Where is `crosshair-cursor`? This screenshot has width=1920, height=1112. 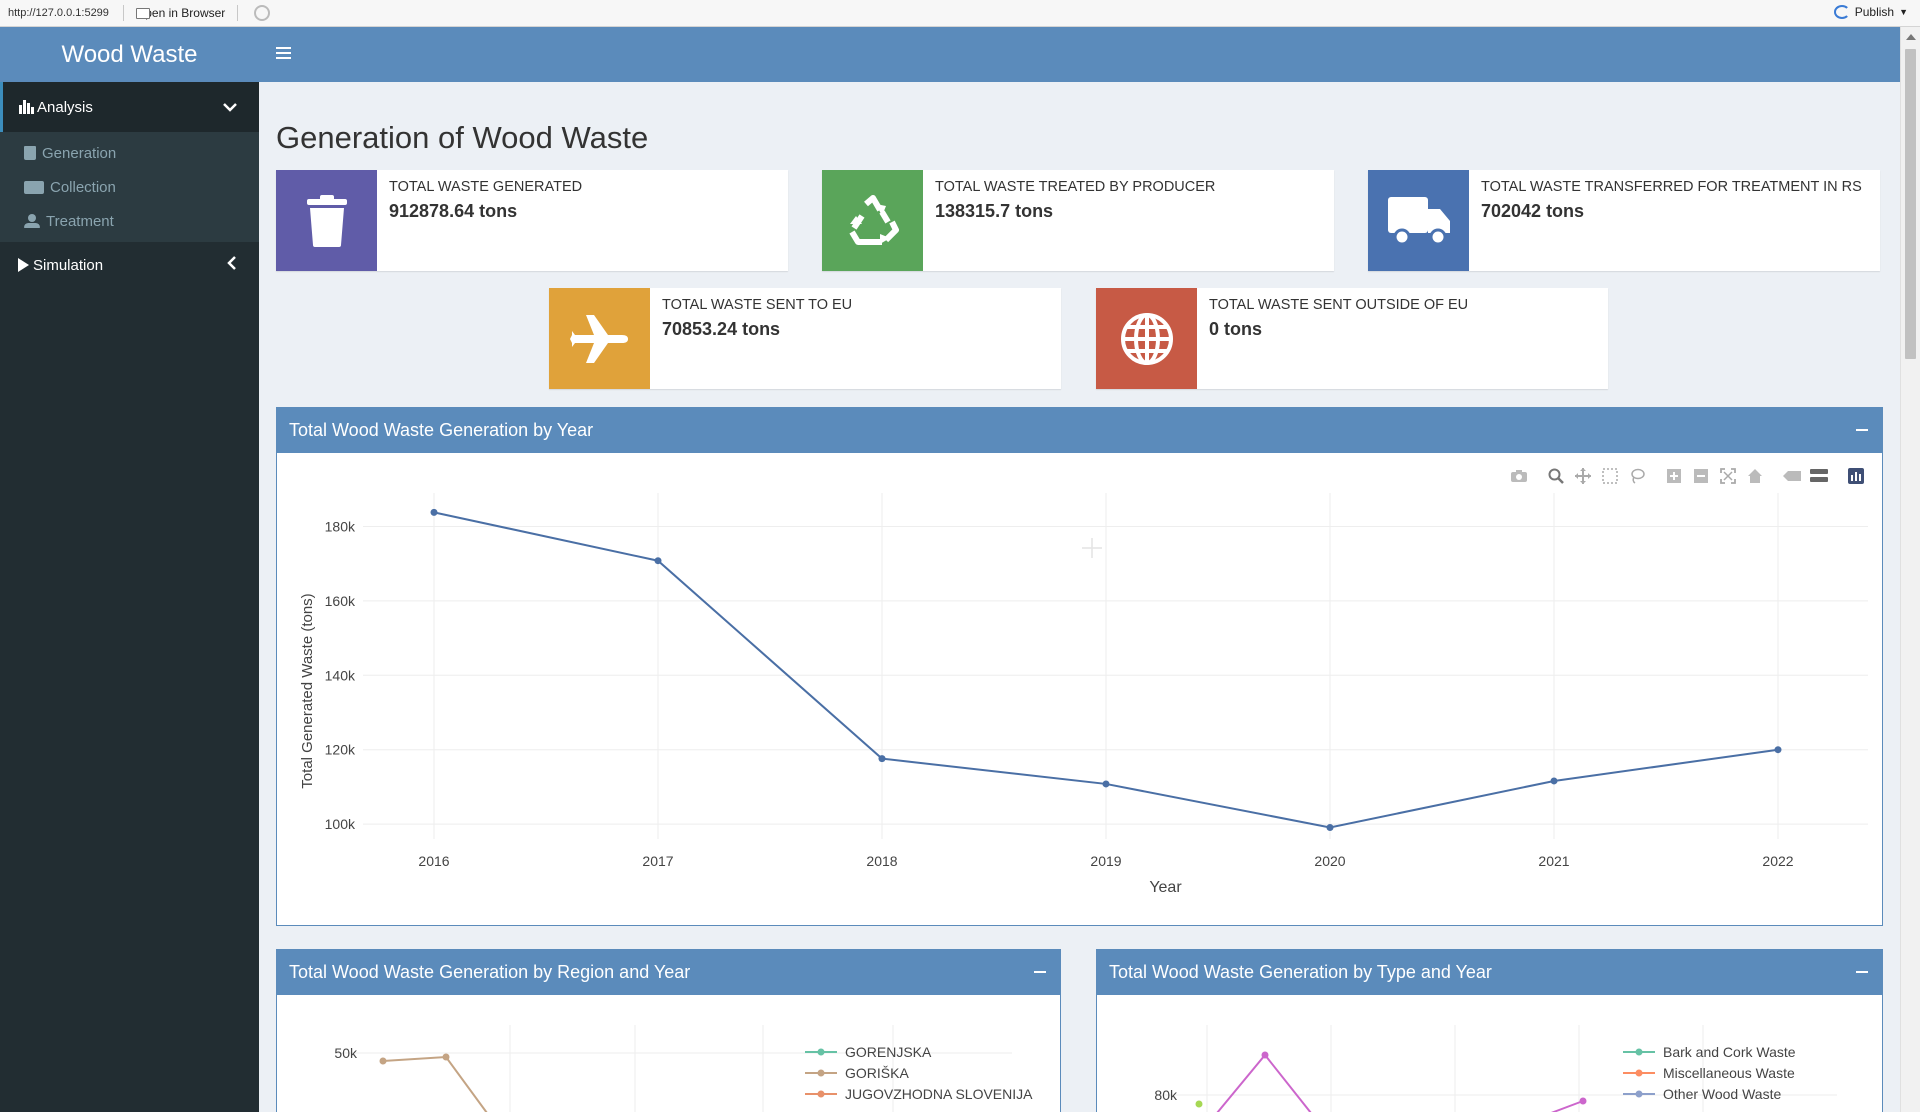 crosshair-cursor is located at coordinates (1092, 548).